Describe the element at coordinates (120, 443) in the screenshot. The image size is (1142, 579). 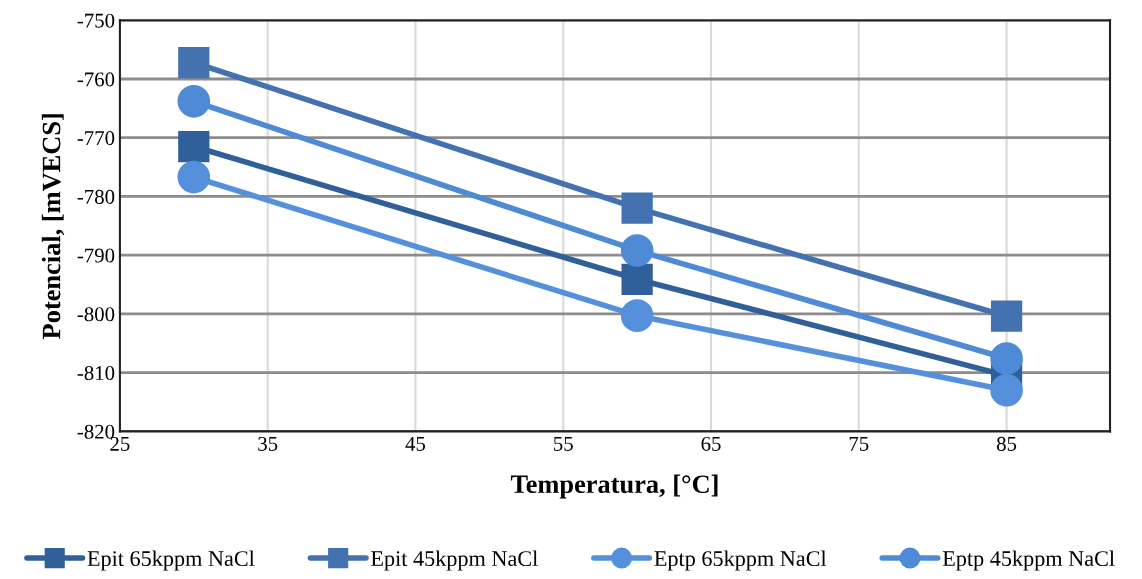
I see `x-tick-label: 25` at that location.